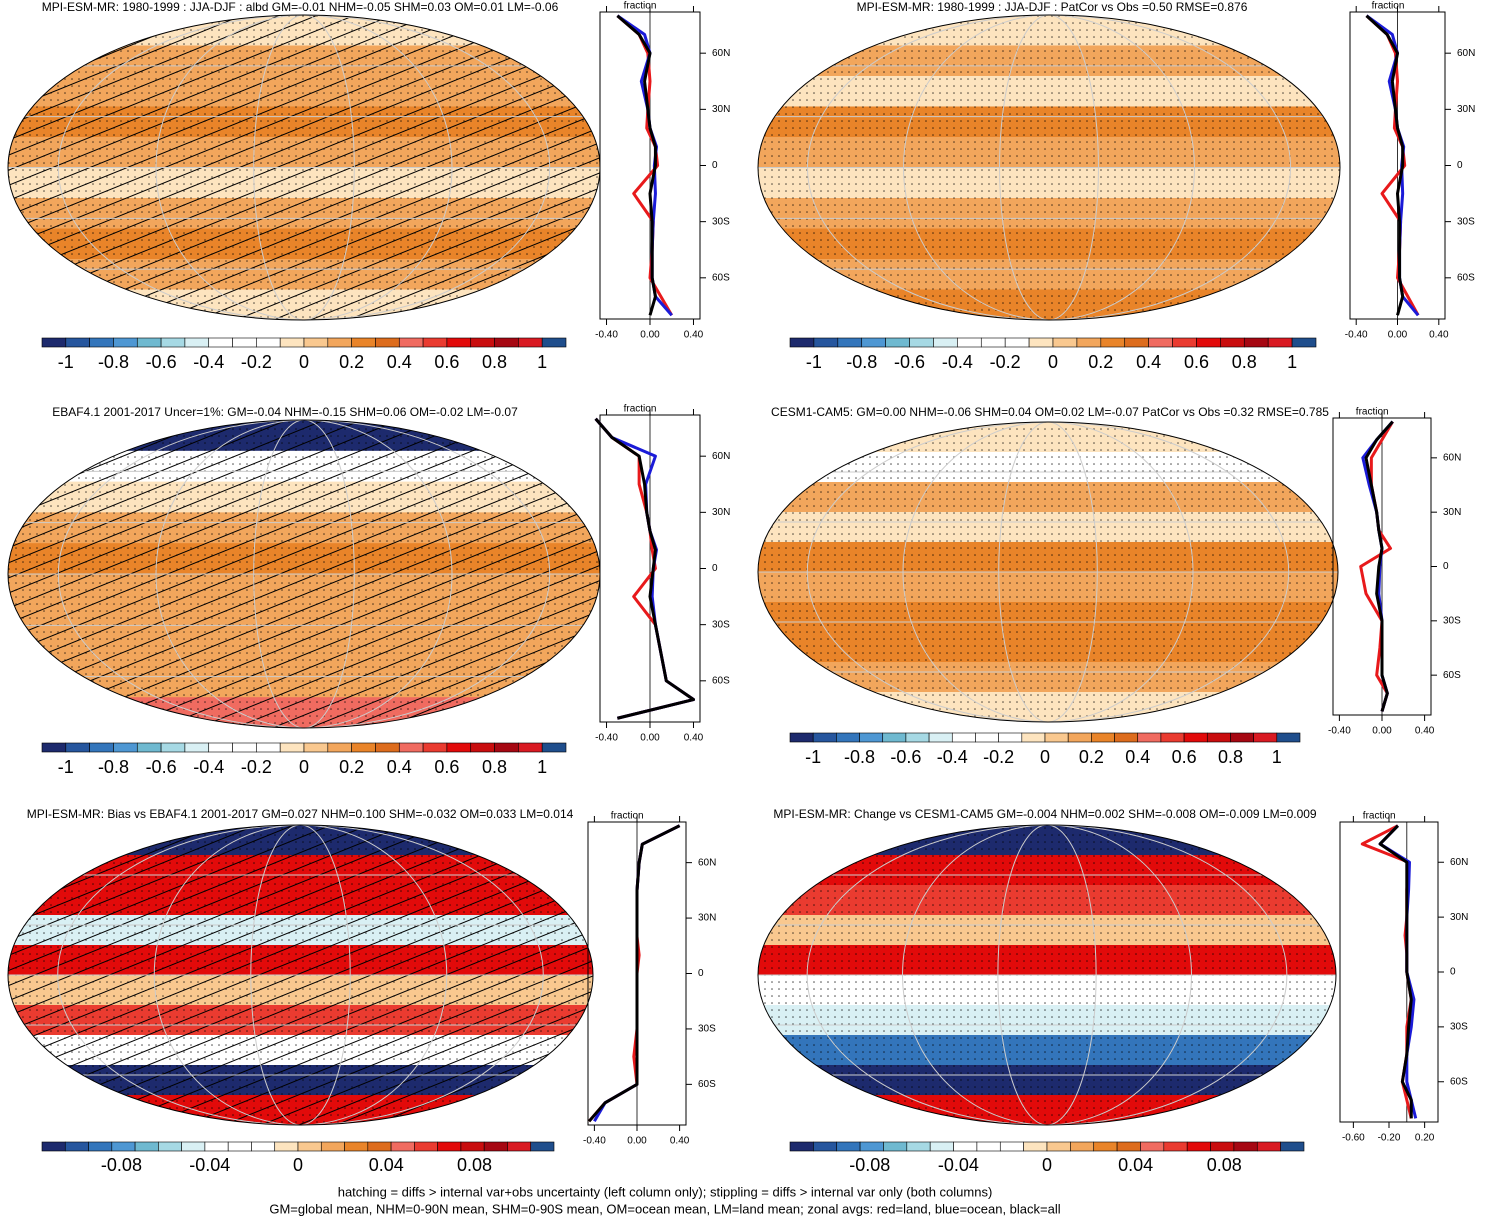 The image size is (1493, 1216). I want to click on colorbar-label: -0.4, so click(208, 362).